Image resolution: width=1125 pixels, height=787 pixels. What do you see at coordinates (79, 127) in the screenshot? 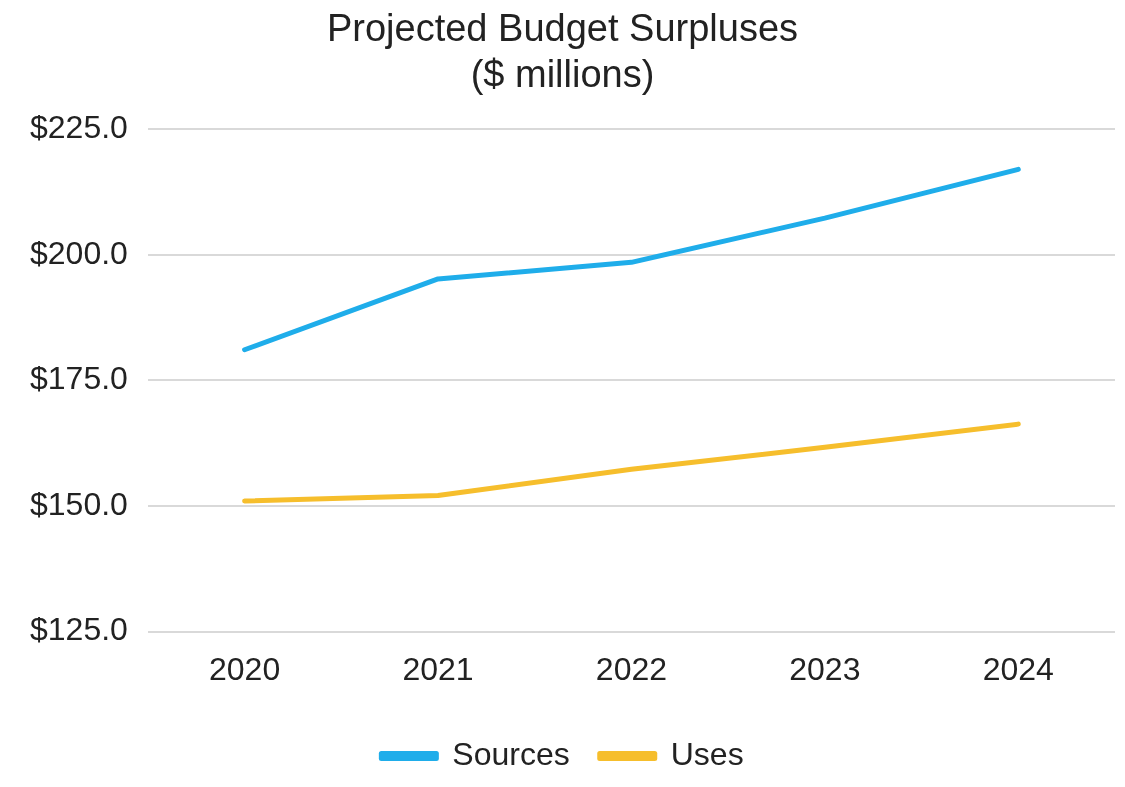
I see `y-tick-label: $225.0` at bounding box center [79, 127].